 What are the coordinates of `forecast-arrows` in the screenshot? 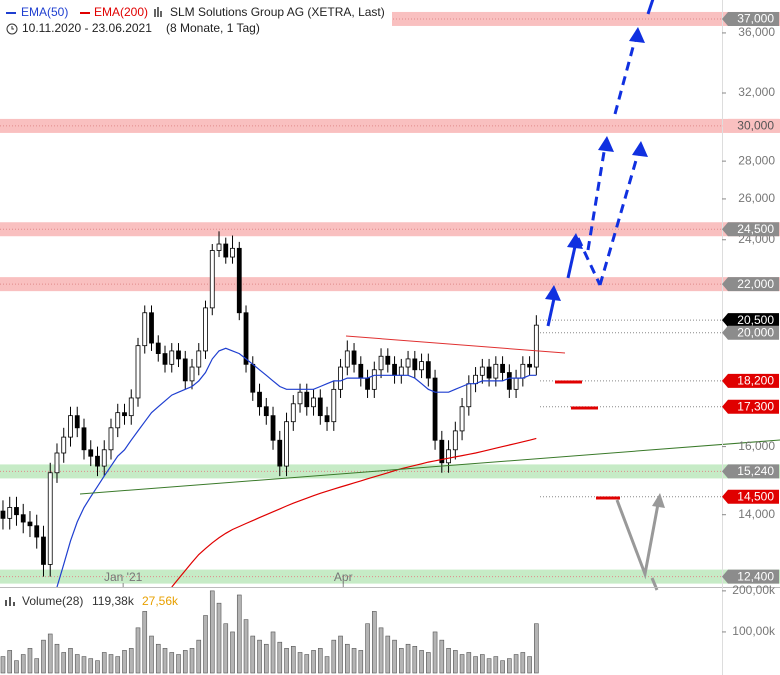 It's located at (600, 163).